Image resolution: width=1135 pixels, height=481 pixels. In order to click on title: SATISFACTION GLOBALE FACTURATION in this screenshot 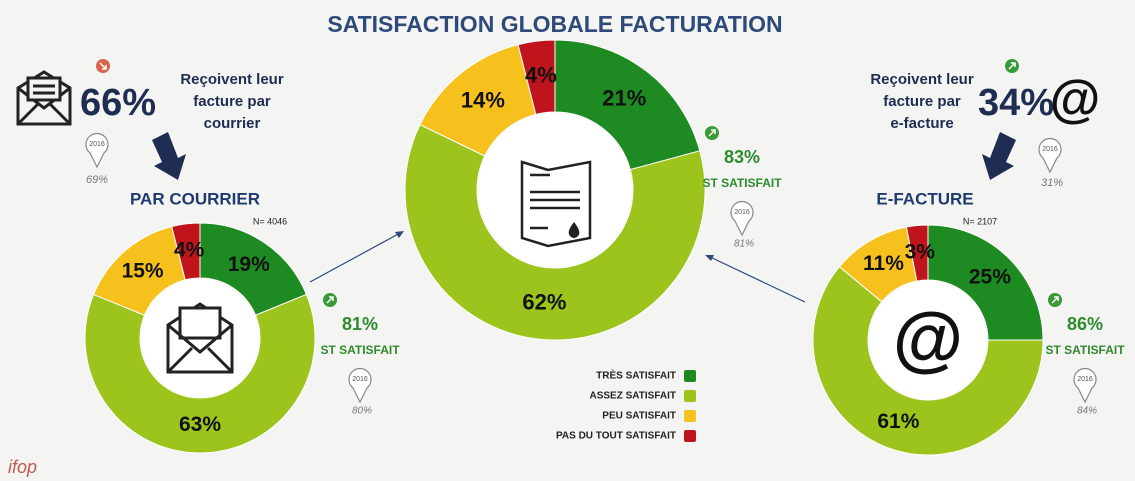, I will do `click(554, 24)`.